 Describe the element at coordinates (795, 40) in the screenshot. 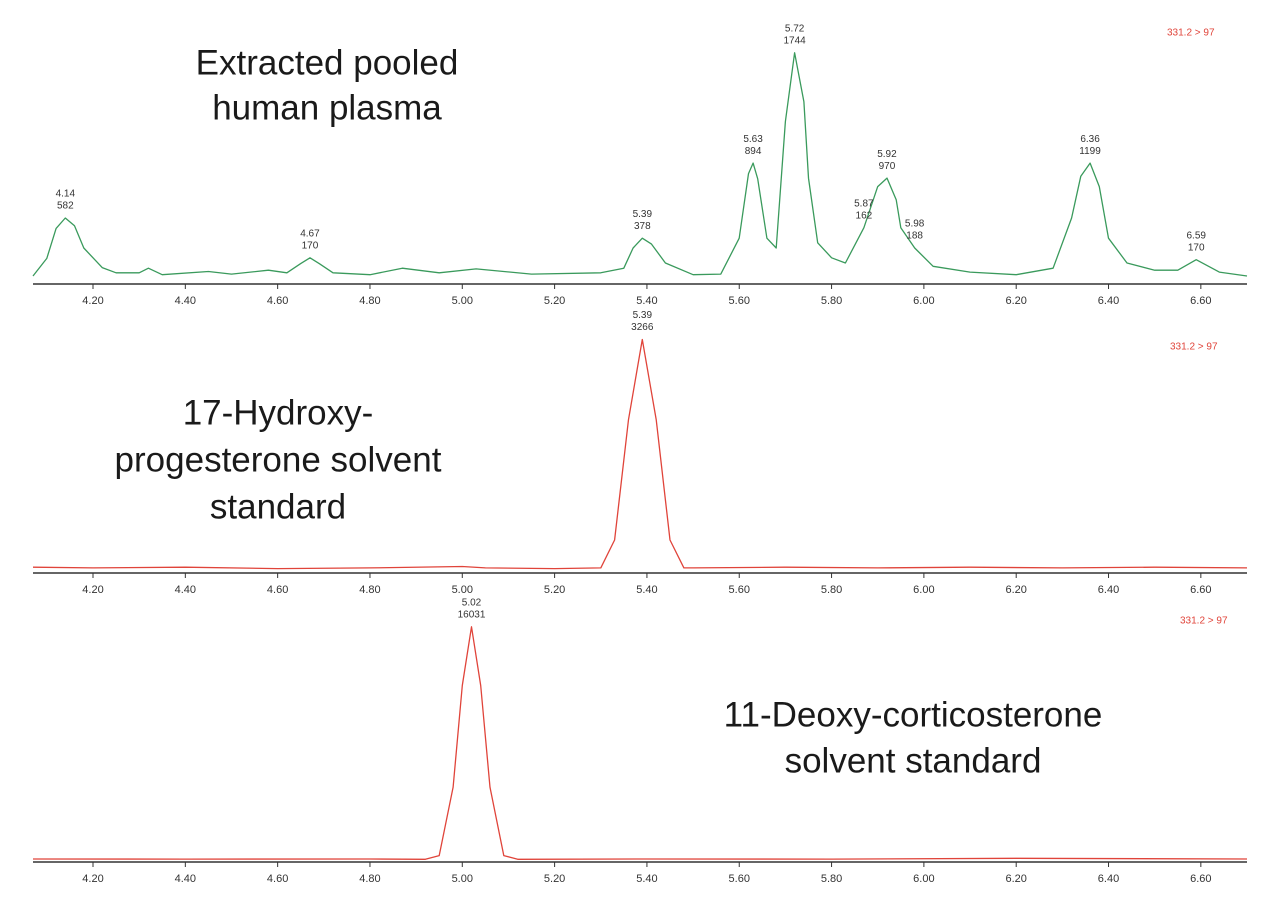

I see `peak-height-label: 1744` at that location.